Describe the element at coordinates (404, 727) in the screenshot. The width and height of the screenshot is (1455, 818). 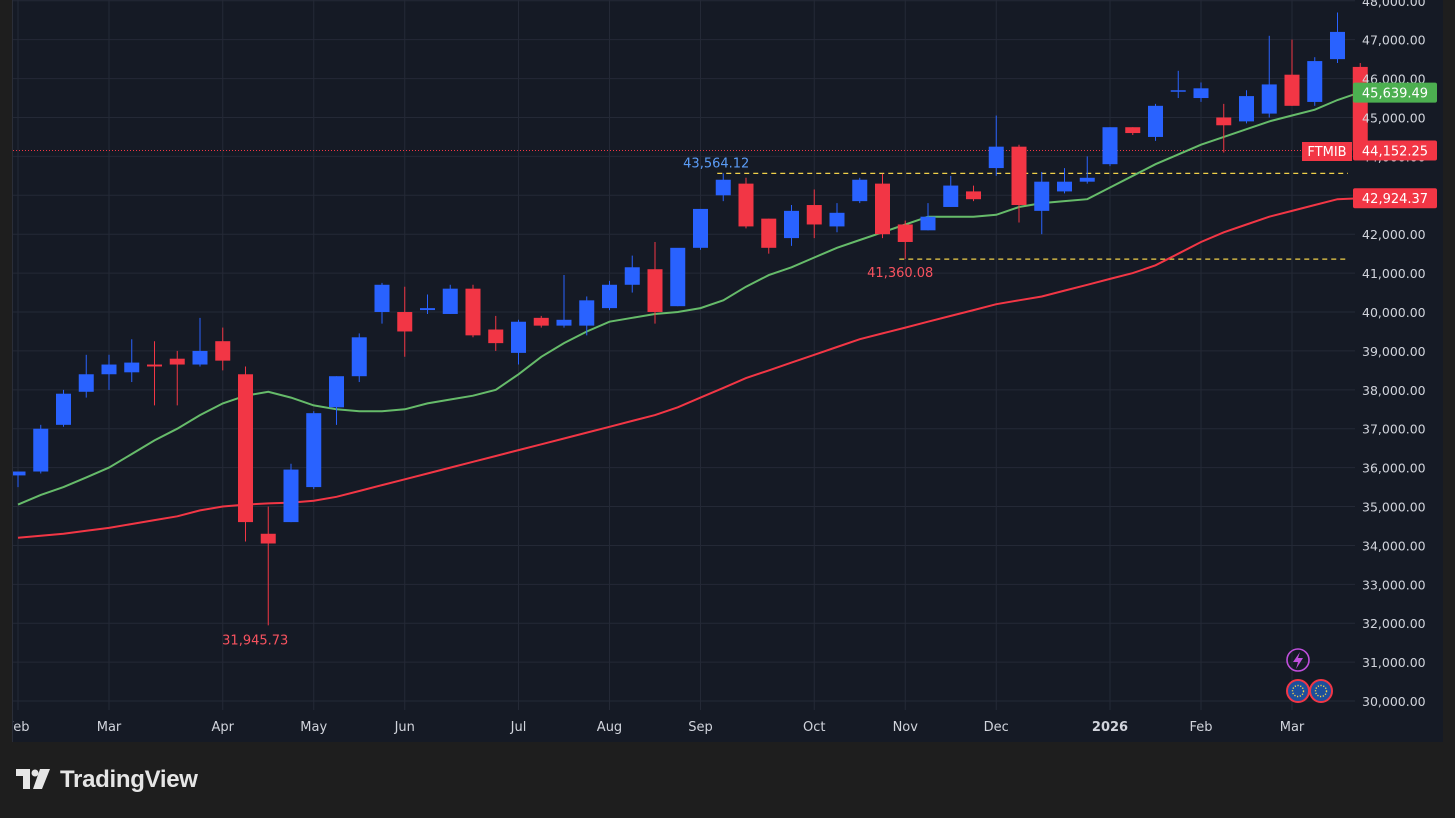
I see `x-tick-label: Jun` at that location.